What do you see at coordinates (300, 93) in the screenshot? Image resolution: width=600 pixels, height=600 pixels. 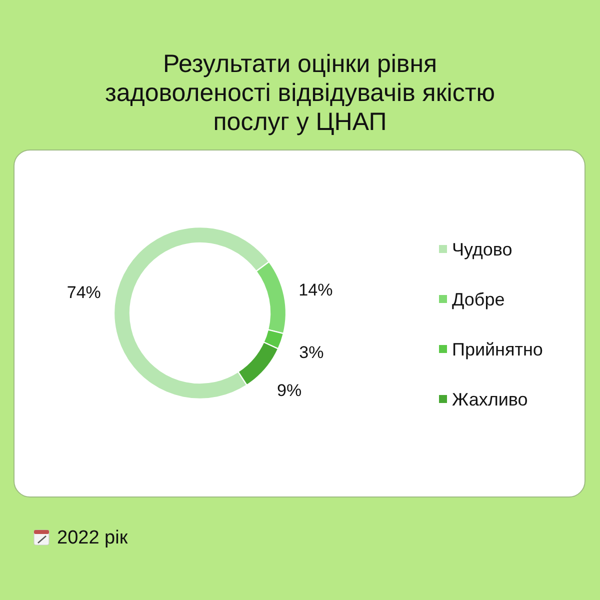 I see `chart-title: Результати оцінки рівня задоволеності відвідувачів якістю послуг у ЦНАП` at bounding box center [300, 93].